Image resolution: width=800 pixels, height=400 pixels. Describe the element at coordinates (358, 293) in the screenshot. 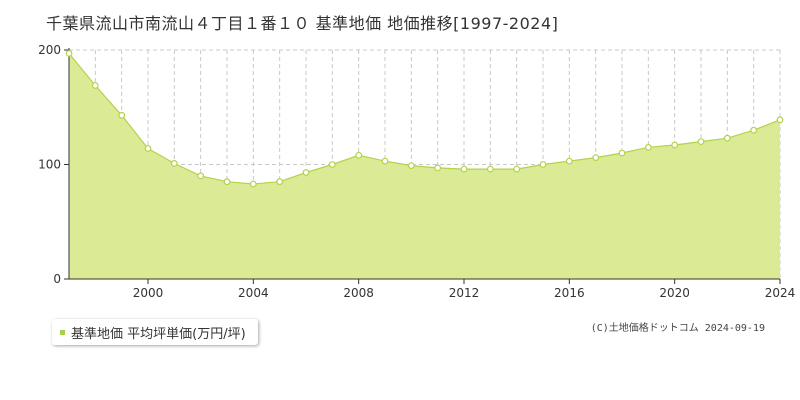

I see `x-tick-label: 2008` at that location.